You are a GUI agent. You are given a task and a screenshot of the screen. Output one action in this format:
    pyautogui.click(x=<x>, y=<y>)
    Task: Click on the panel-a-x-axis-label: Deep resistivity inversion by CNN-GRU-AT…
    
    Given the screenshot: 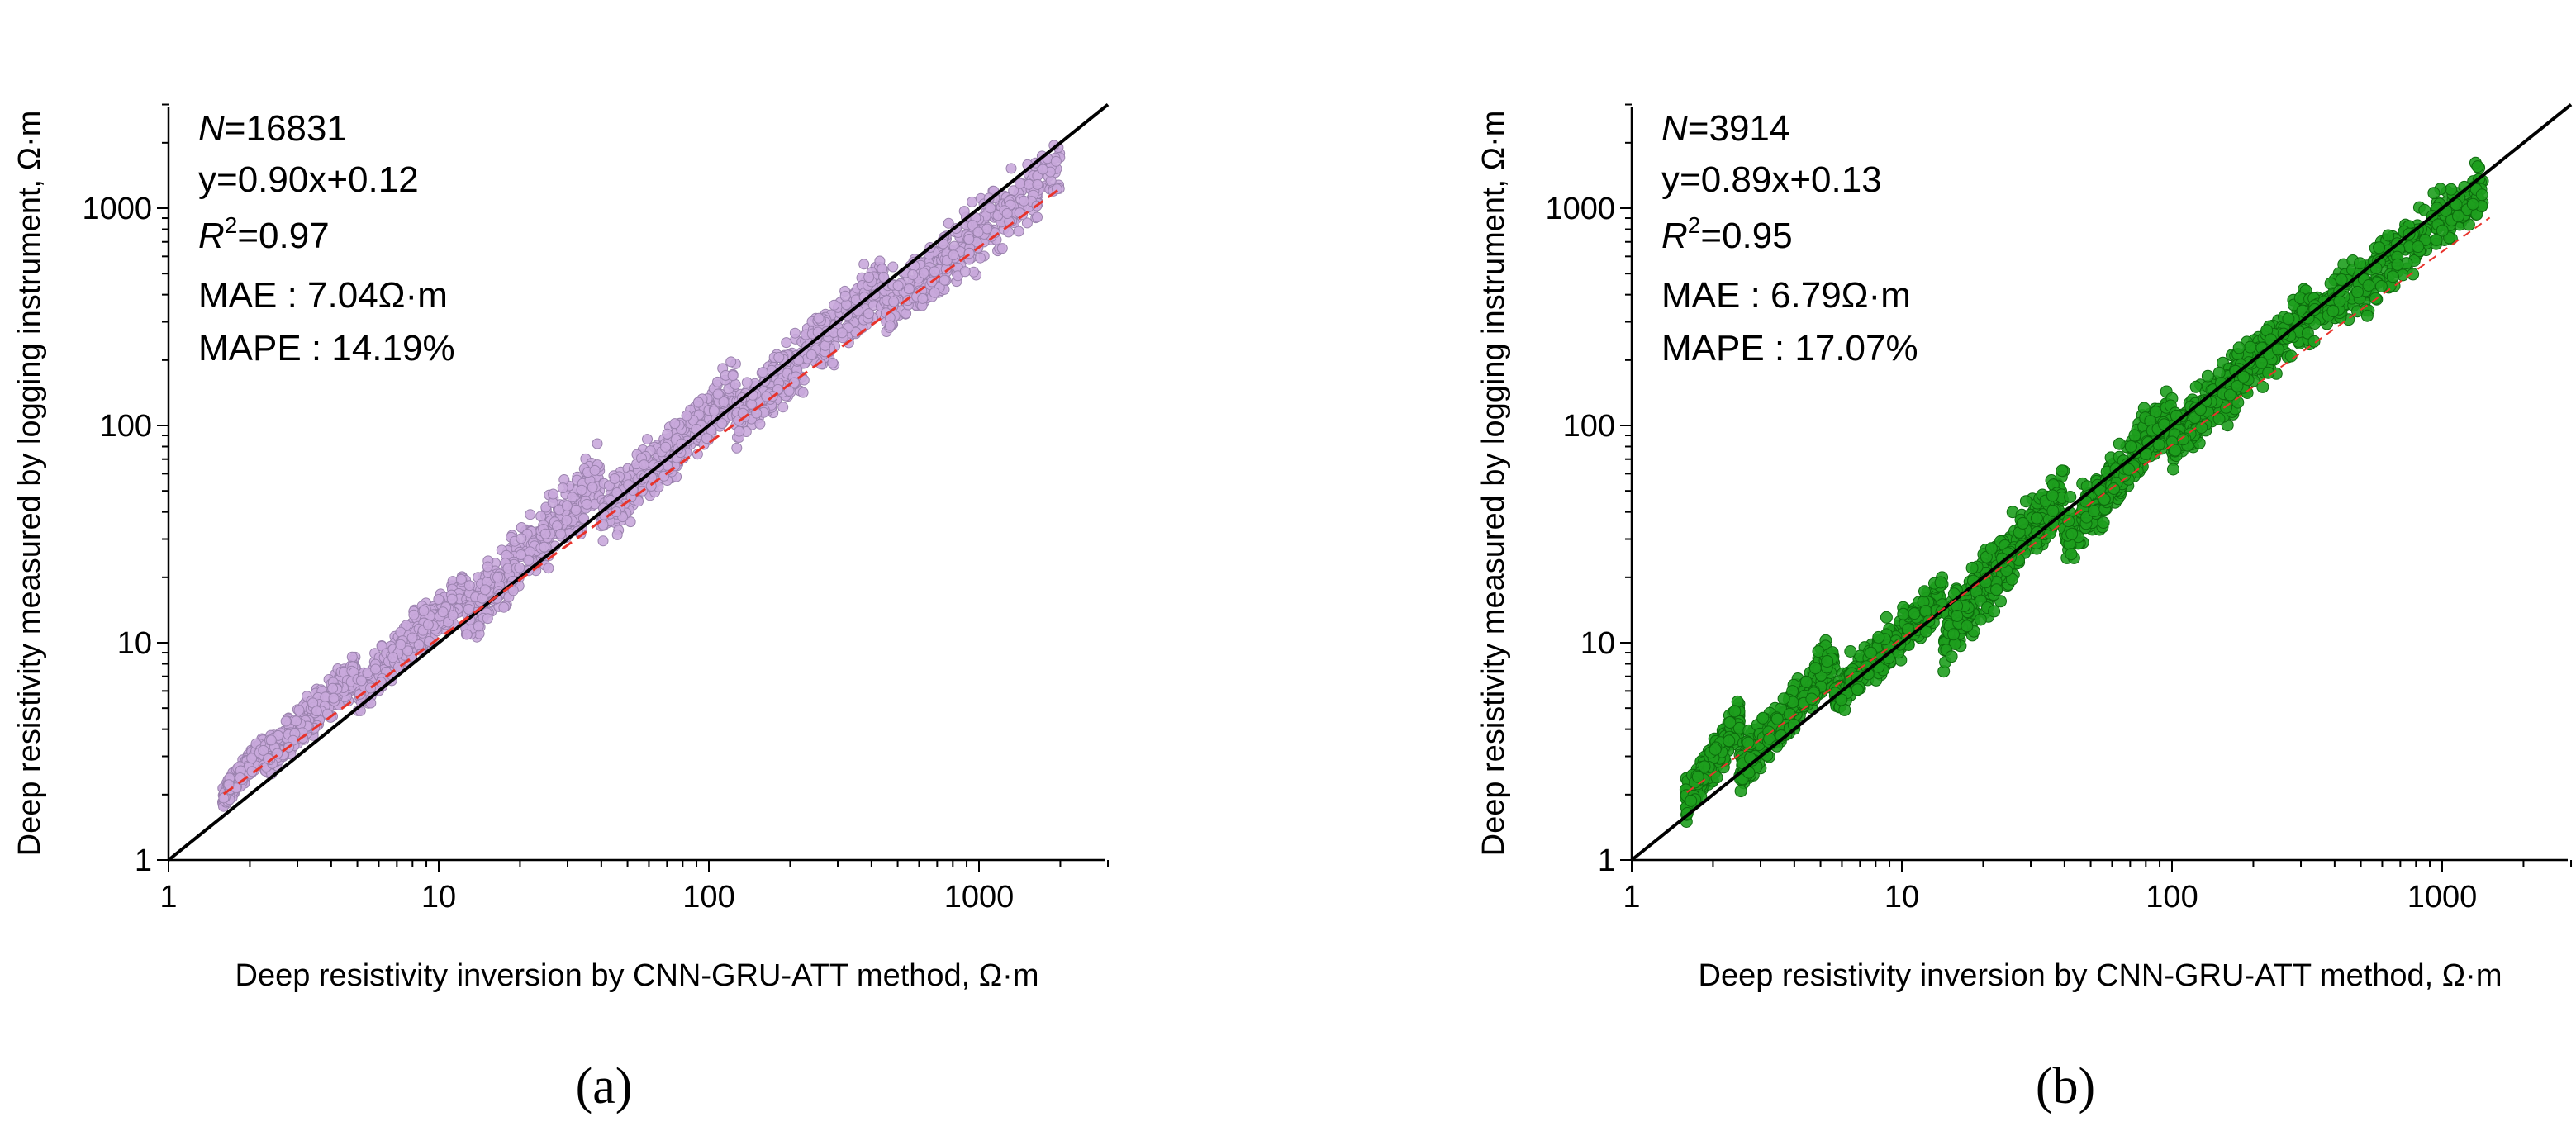 What is the action you would take?
    pyautogui.click(x=637, y=976)
    